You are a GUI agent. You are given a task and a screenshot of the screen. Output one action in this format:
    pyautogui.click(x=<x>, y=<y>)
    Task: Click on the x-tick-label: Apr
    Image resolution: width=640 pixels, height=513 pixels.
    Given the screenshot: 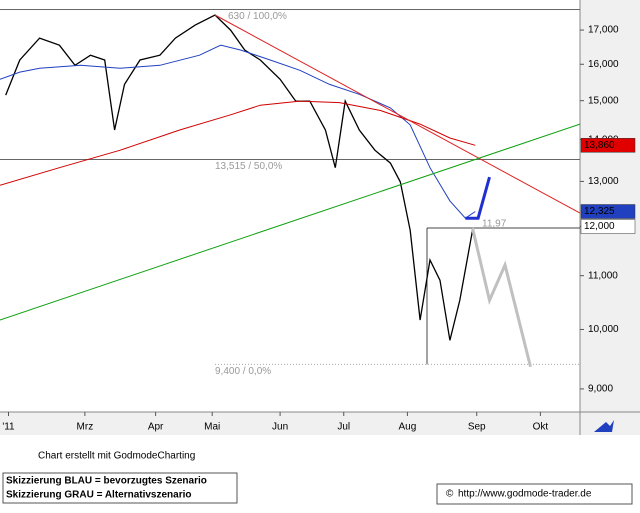 What is the action you would take?
    pyautogui.click(x=156, y=427)
    